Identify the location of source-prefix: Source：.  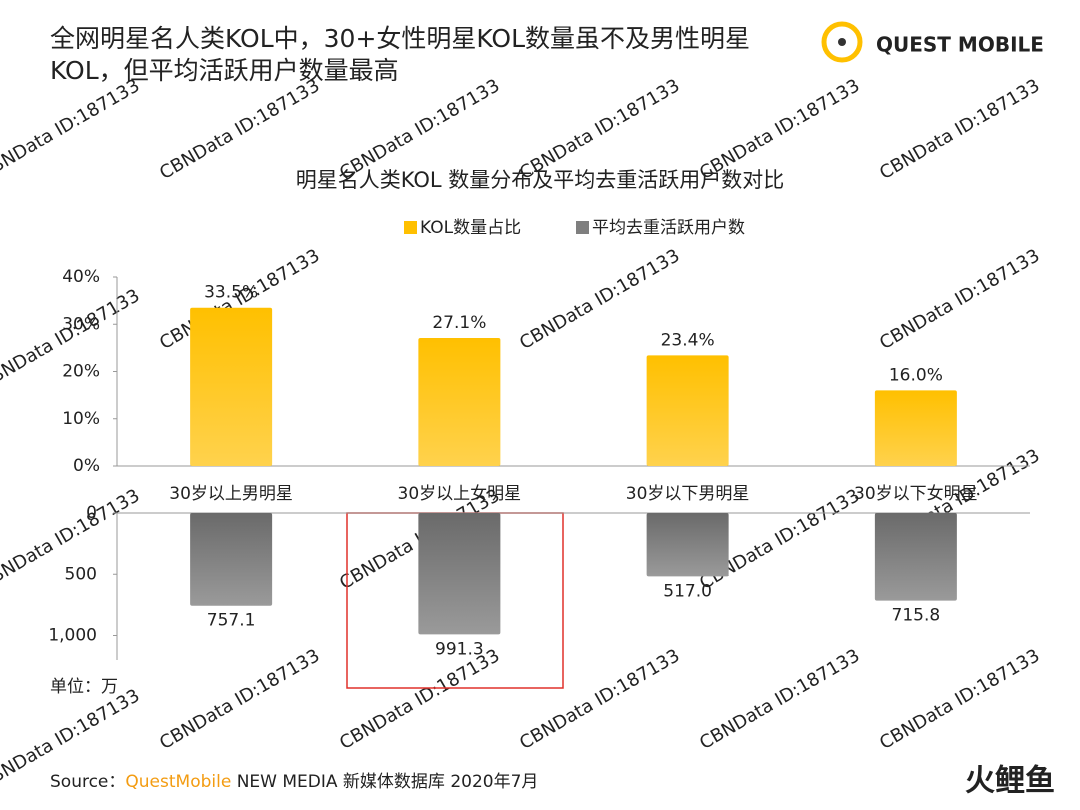
(87, 782).